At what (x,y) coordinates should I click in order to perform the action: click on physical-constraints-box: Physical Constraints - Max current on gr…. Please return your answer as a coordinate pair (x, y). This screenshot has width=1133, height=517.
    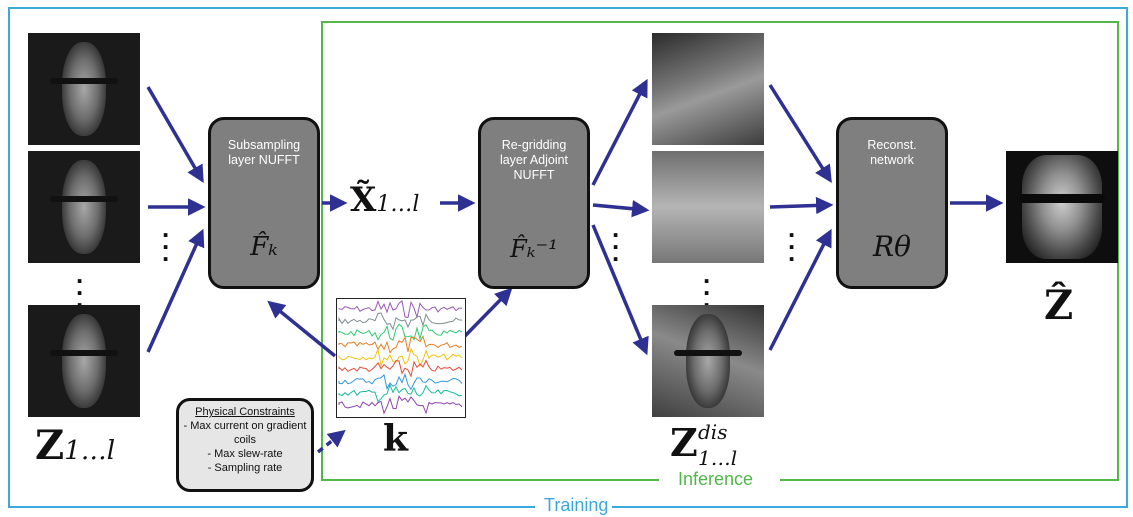
    Looking at the image, I should click on (245, 445).